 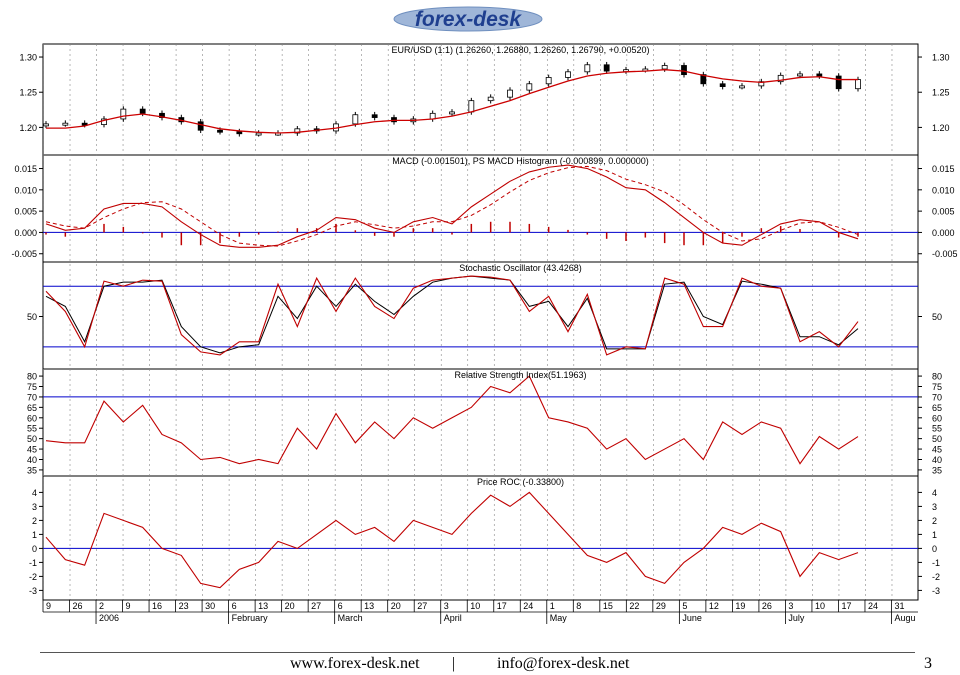 What do you see at coordinates (934, 507) in the screenshot?
I see `y-tick-label-right-5: 3` at bounding box center [934, 507].